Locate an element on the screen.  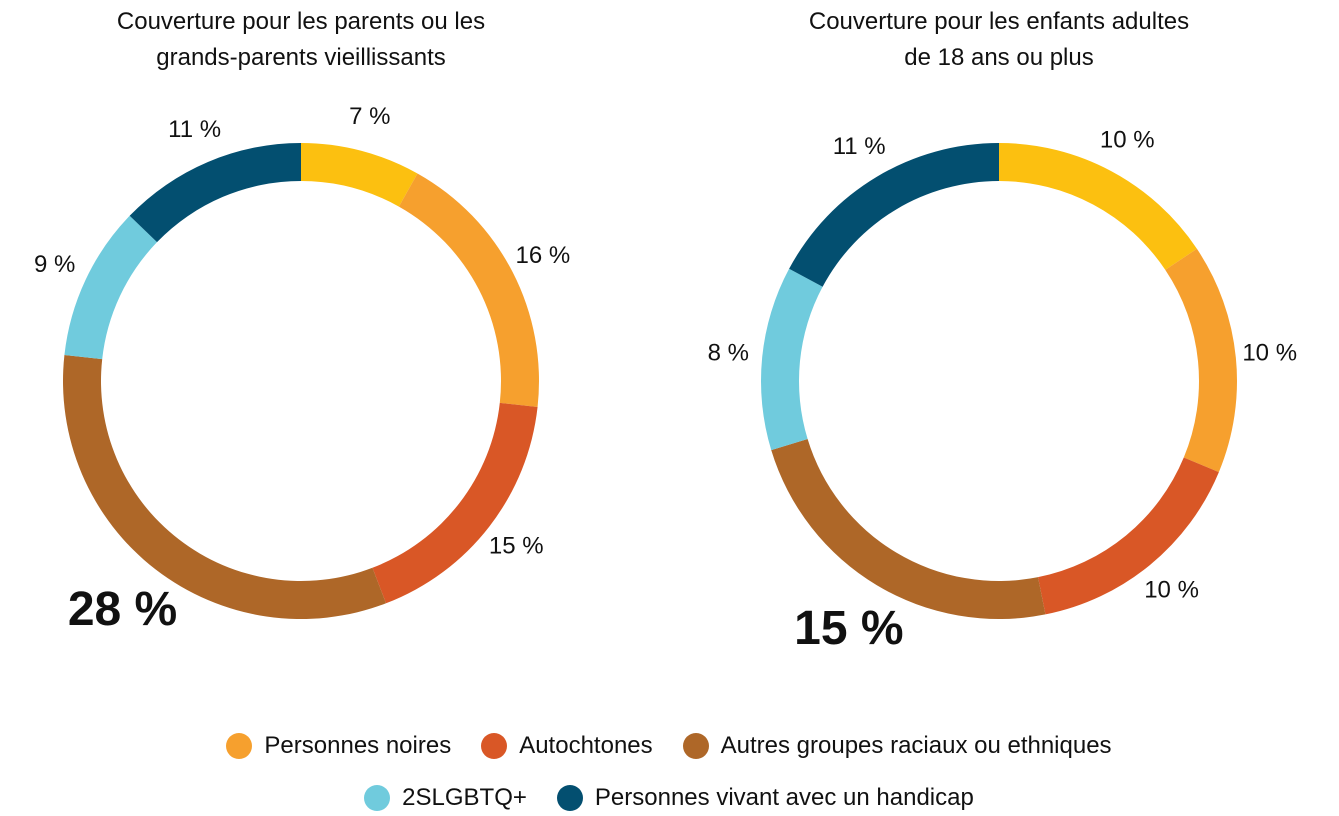
legend-item: Personnes vivant avec un handicap is located at coordinates (765, 798).